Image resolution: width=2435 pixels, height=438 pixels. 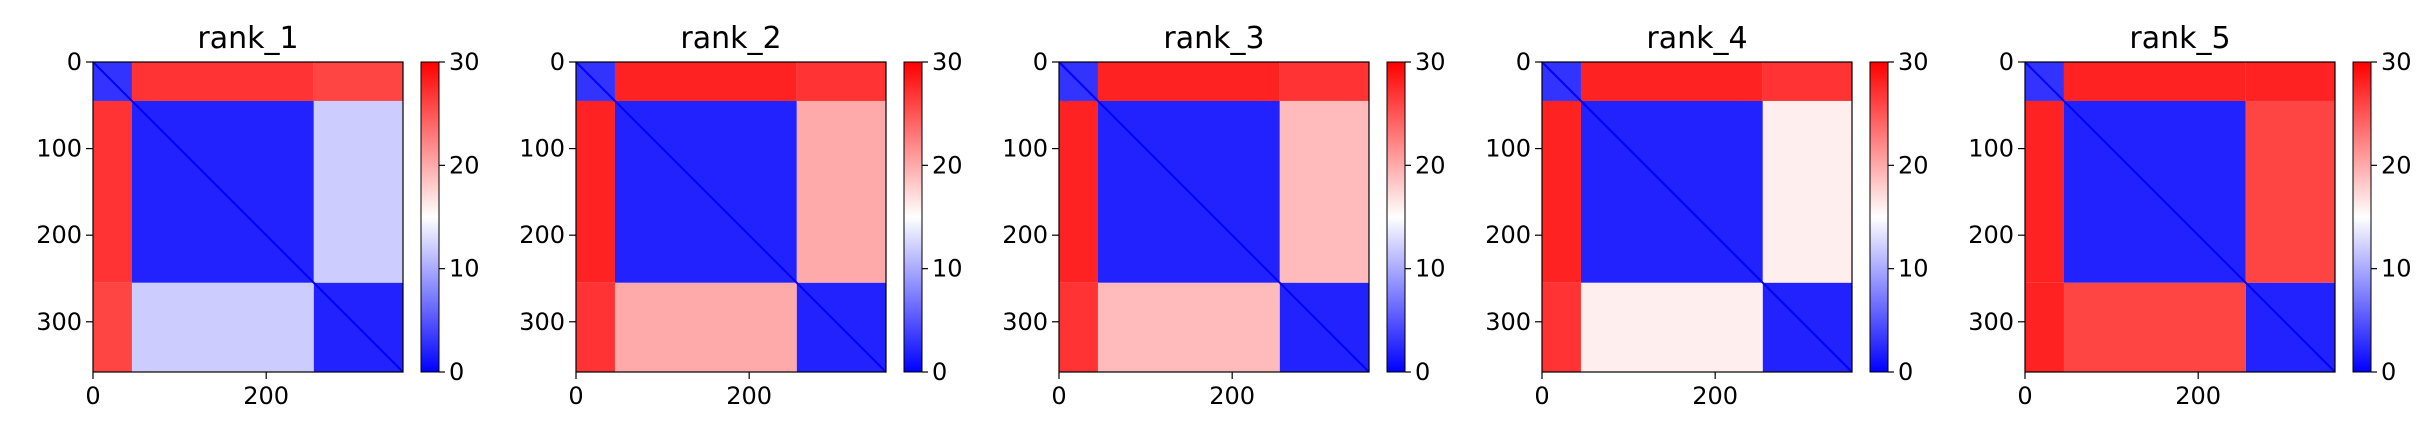 What do you see at coordinates (1696, 38) in the screenshot?
I see `panel-title: rank_4` at bounding box center [1696, 38].